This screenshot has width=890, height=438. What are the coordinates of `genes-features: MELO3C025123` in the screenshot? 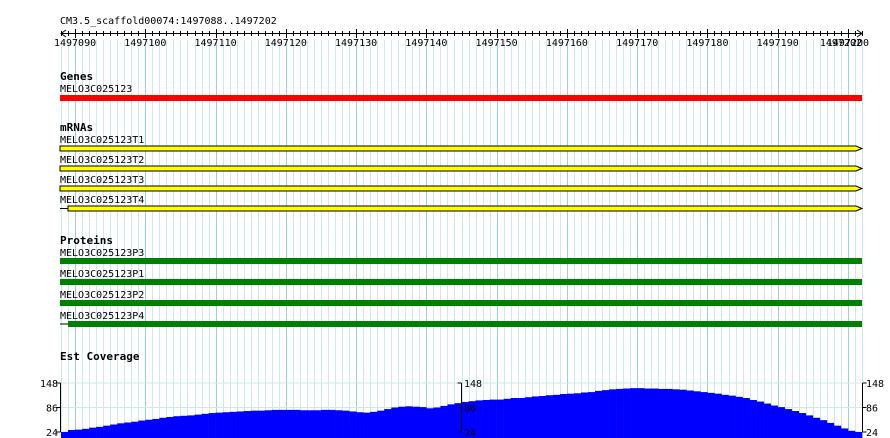 It's located at (461, 92).